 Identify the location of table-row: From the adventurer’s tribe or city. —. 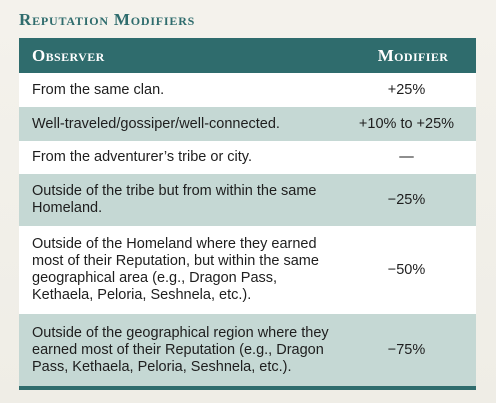
(247, 157).